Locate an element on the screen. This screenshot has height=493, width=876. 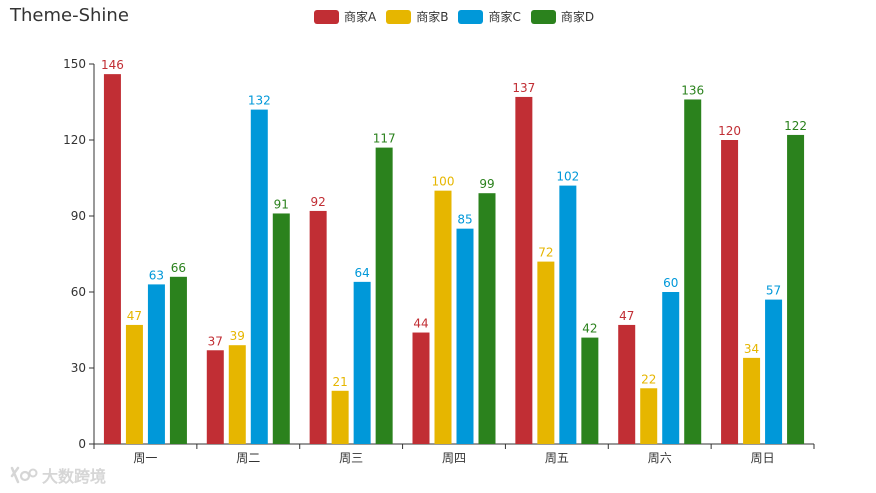
x-tick-label: 周三 is located at coordinates (351, 458).